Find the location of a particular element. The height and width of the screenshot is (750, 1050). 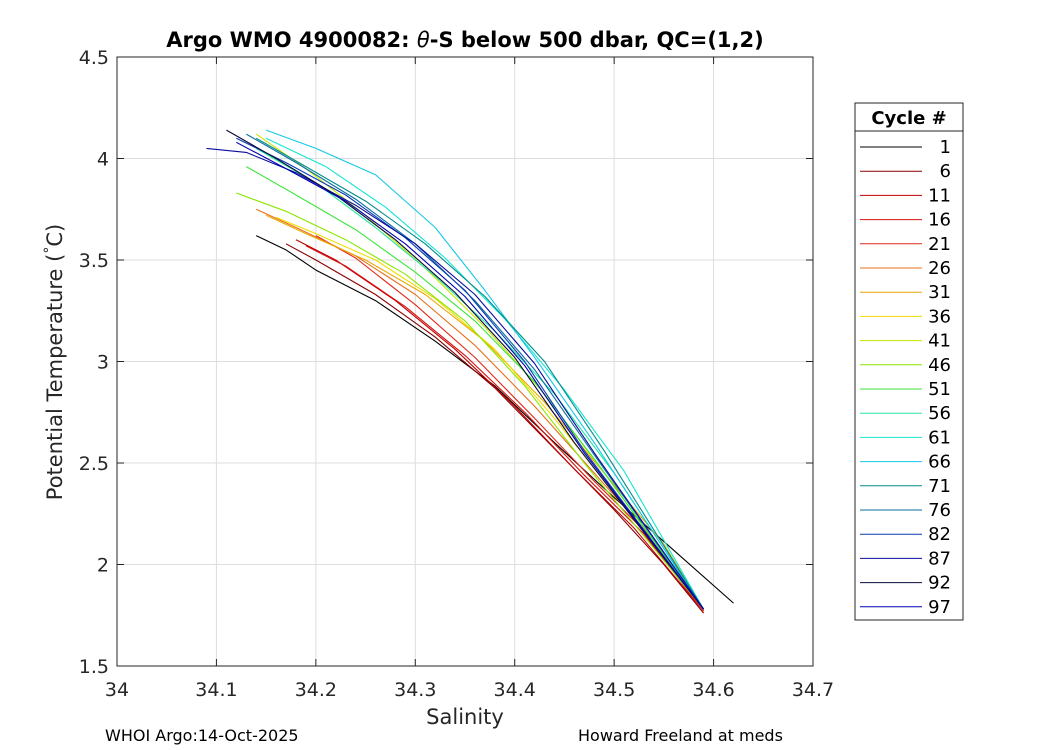

title-prefix: Argo WMO 4900082: is located at coordinates (291, 40).